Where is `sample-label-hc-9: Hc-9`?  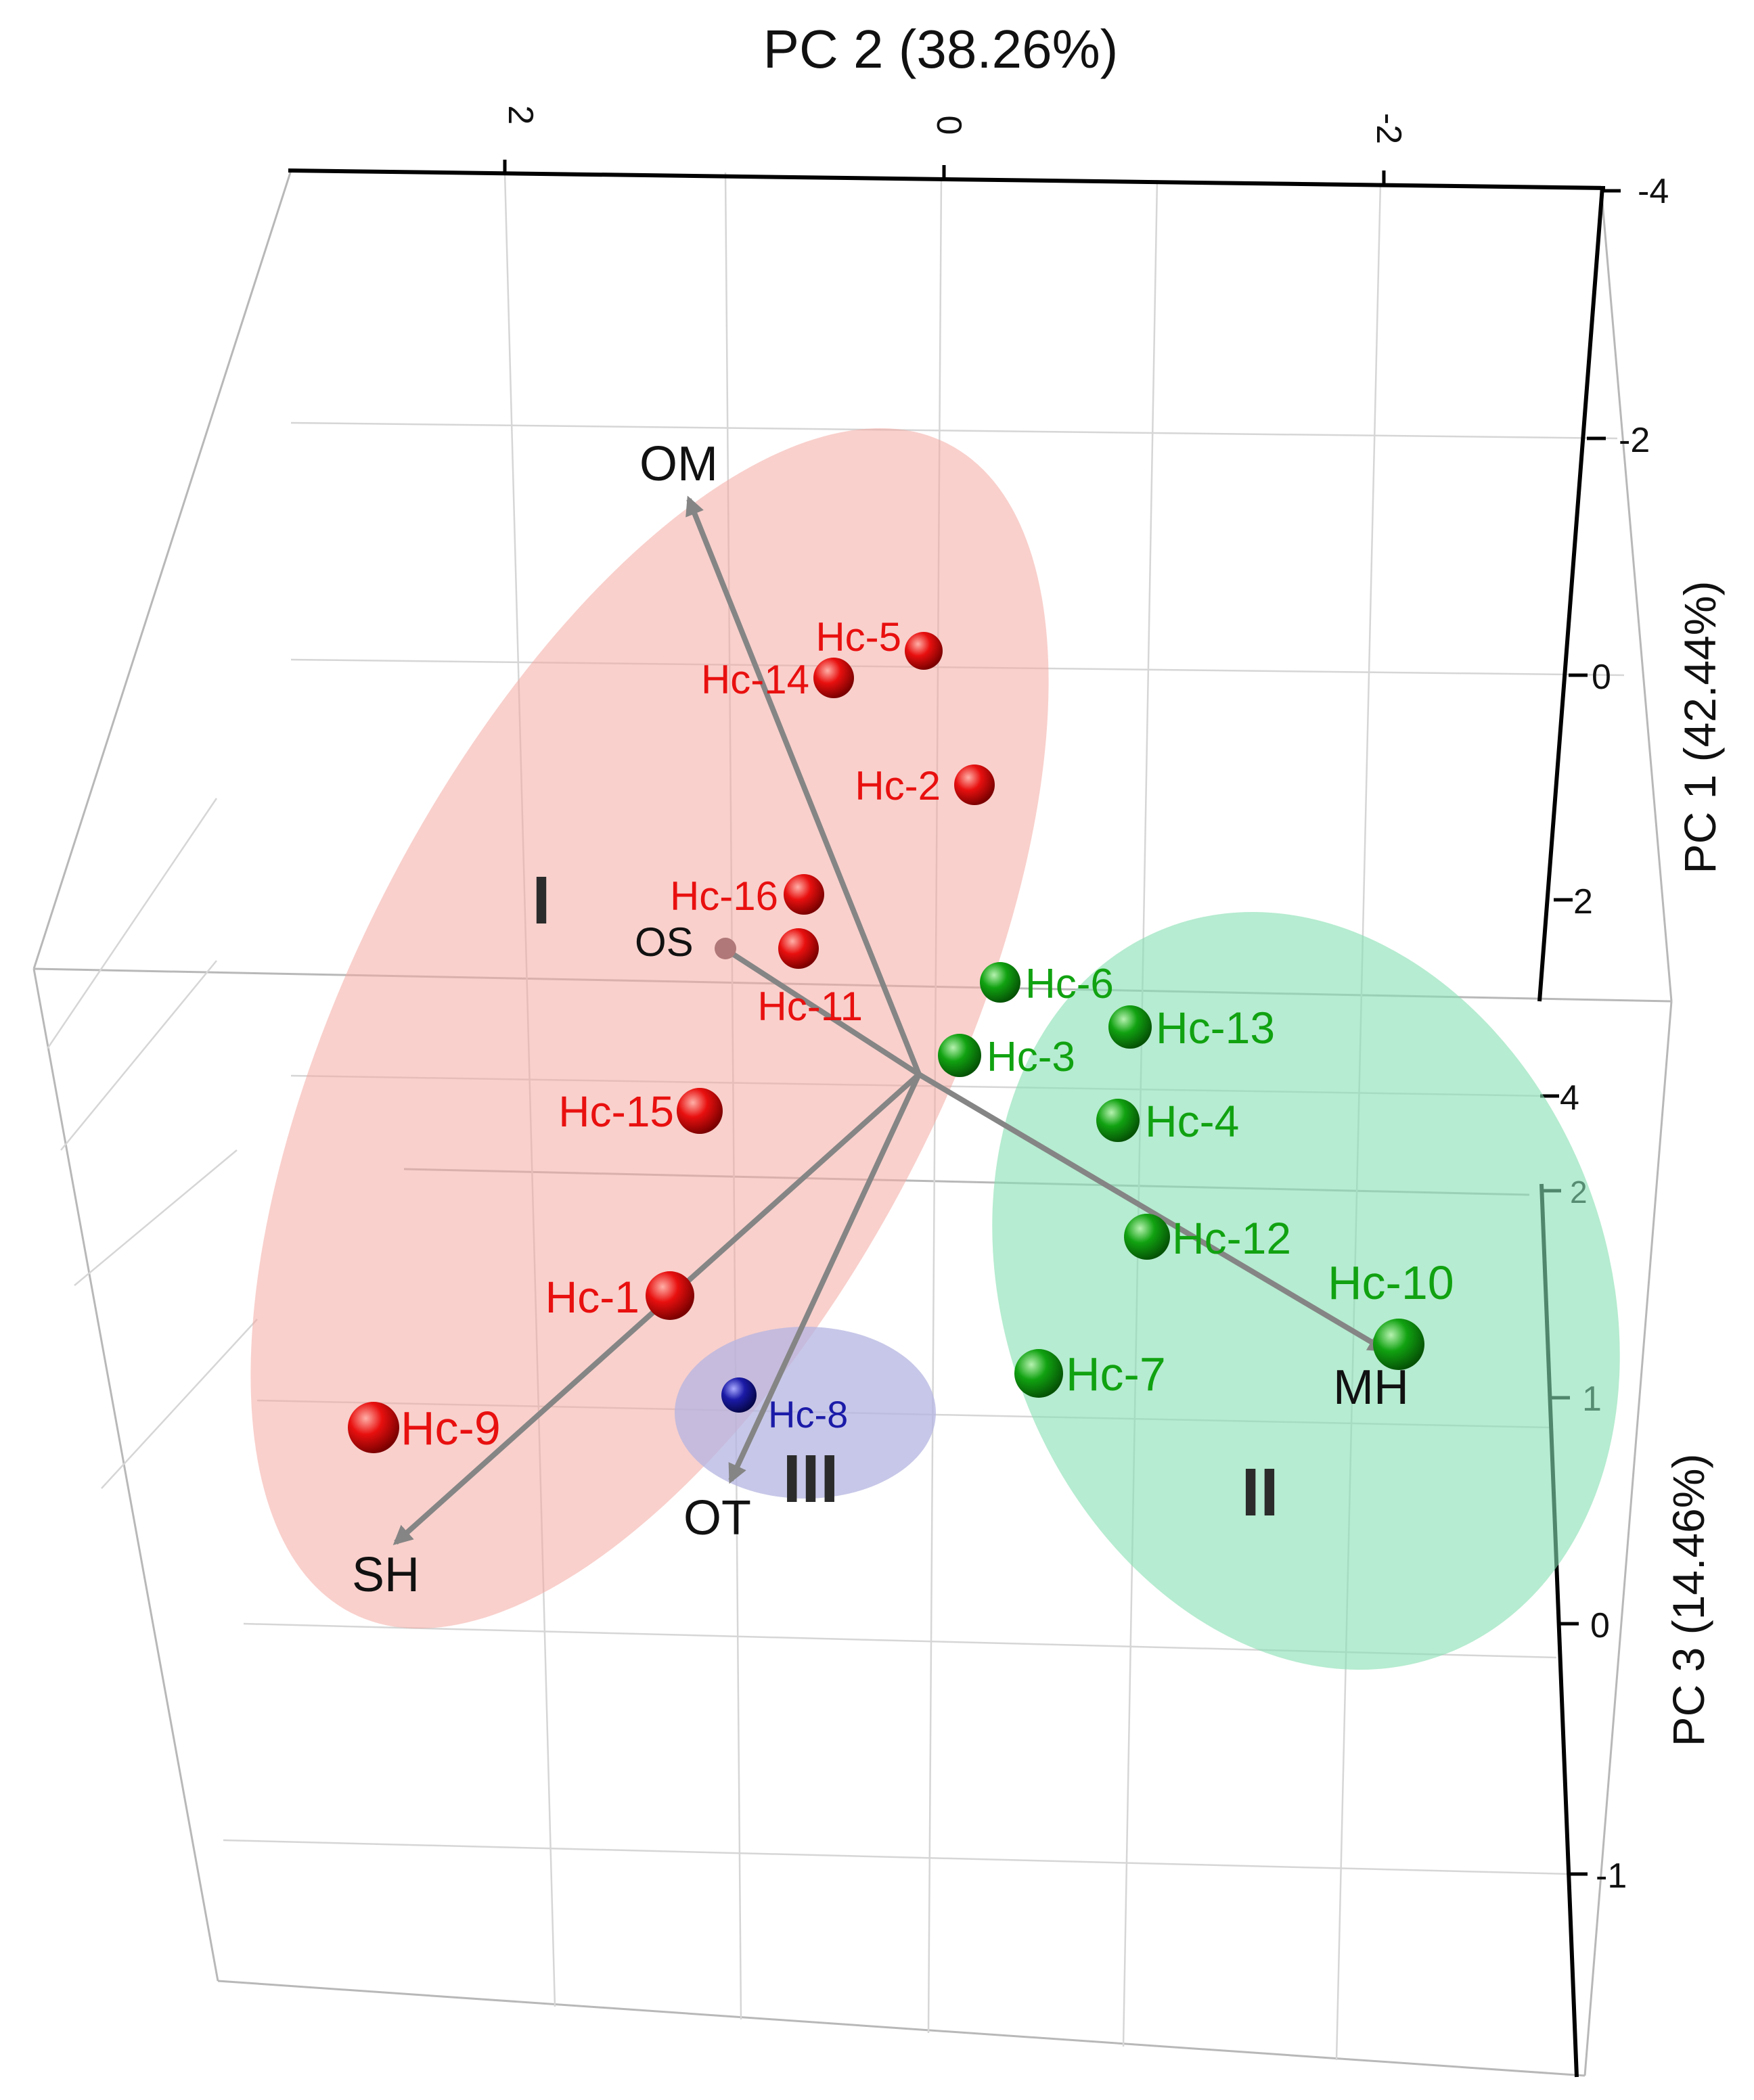 sample-label-hc-9: Hc-9 is located at coordinates (451, 1429).